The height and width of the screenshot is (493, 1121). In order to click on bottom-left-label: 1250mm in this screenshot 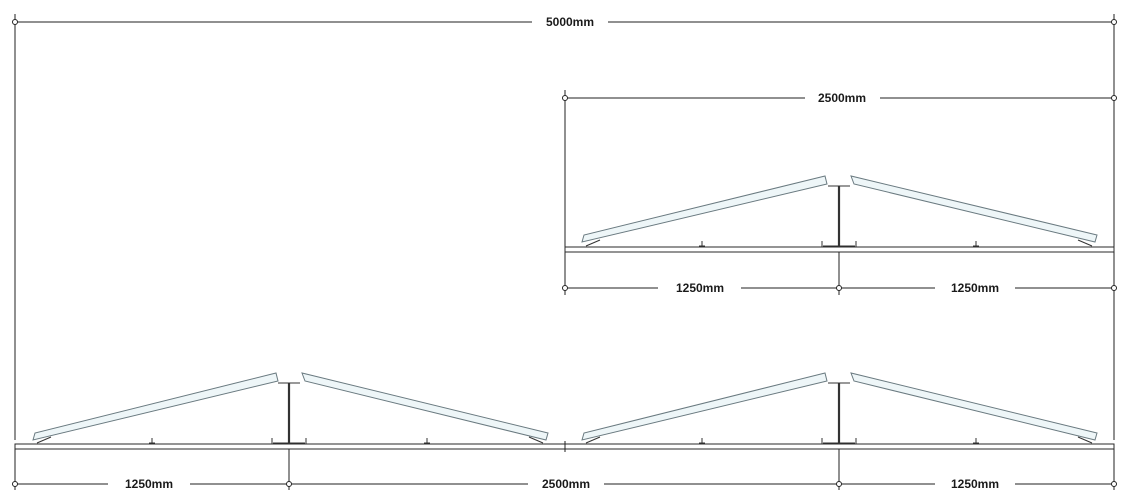, I will do `click(149, 484)`.